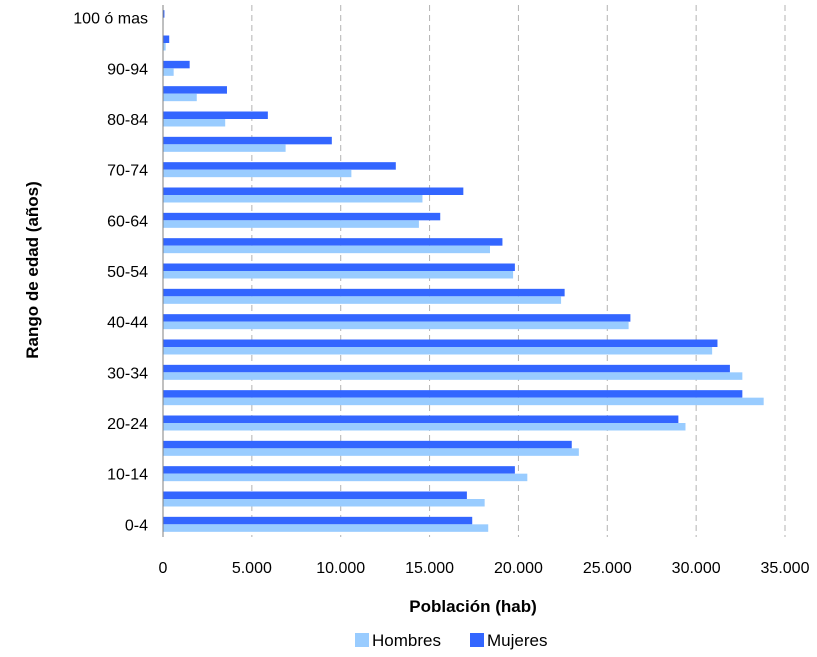 The height and width of the screenshot is (657, 817). Describe the element at coordinates (127, 323) in the screenshot. I see `y-tick-label: 40-44` at that location.